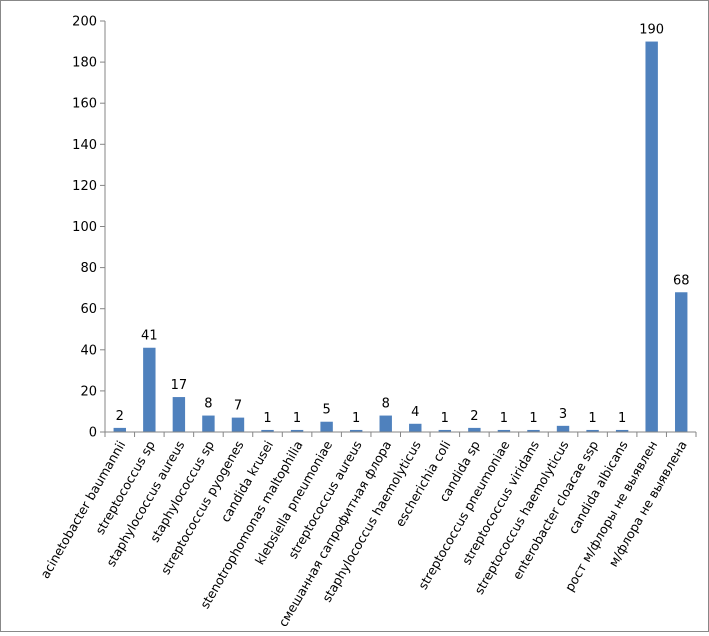 Image resolution: width=709 pixels, height=636 pixels. Describe the element at coordinates (88, 309) in the screenshot. I see `y-tick-label: 60` at that location.